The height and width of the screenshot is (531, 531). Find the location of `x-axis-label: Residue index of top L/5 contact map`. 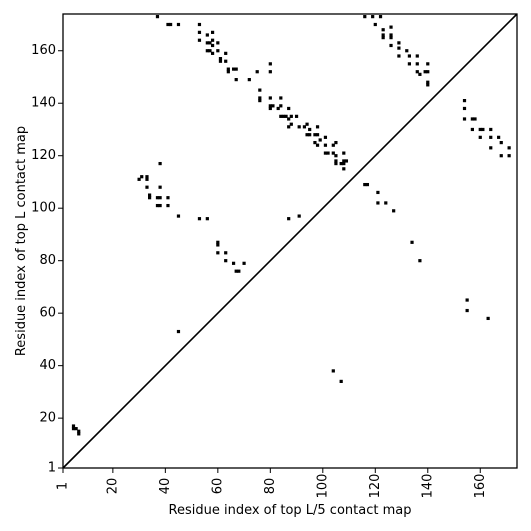

x-axis-label: Residue index of top L/5 contact map is located at coordinates (290, 510).